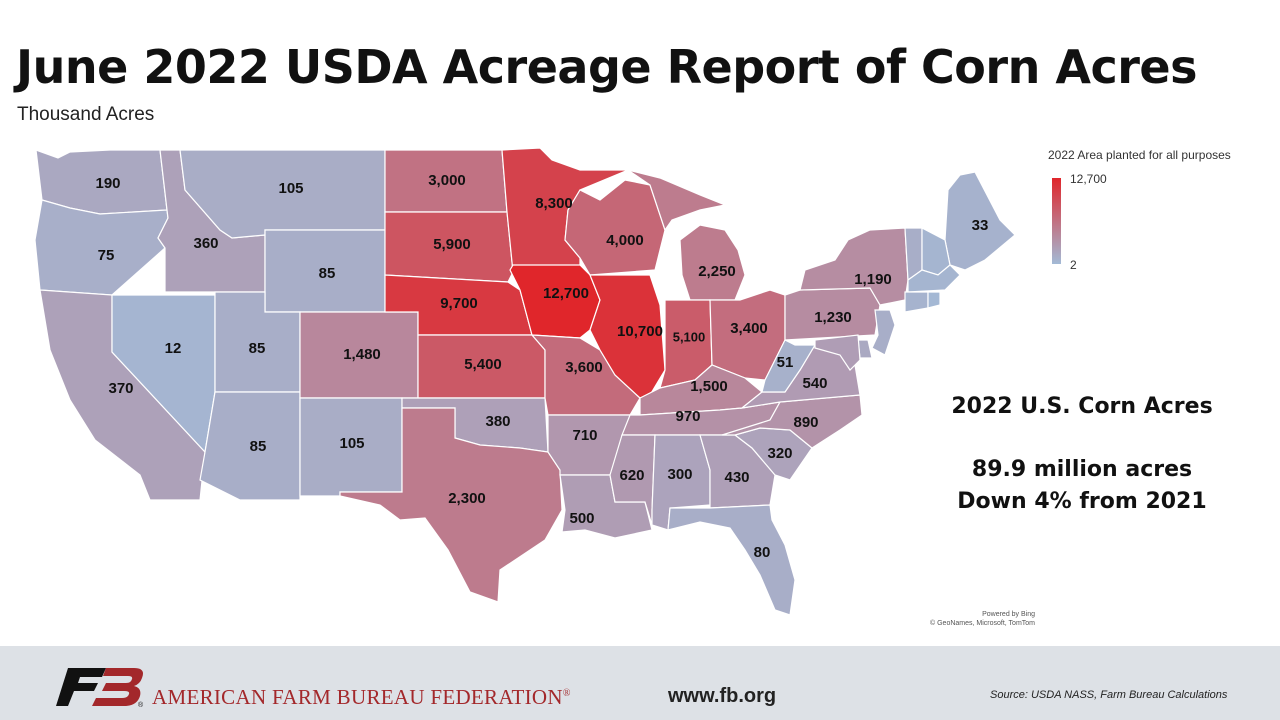  Describe the element at coordinates (566, 693) in the screenshot. I see `organization-registered-mark: ®` at that location.